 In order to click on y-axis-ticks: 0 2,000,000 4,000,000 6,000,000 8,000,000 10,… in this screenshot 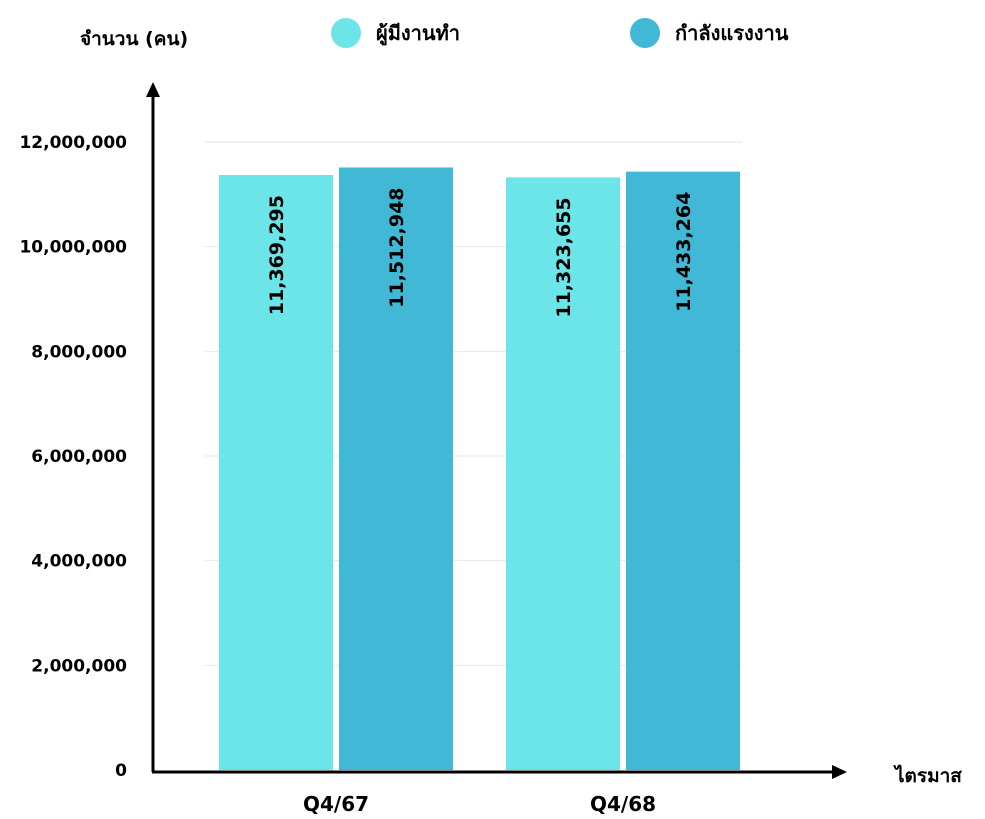, I will do `click(73, 457)`.